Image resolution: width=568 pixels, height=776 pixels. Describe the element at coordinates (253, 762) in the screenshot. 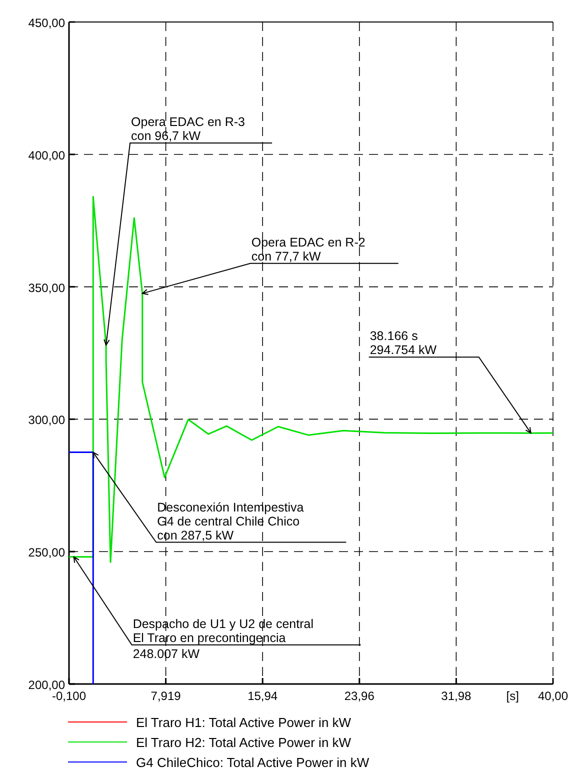

I see `legend-label: G4 ChileChico: Total Active Power in kW` at that location.